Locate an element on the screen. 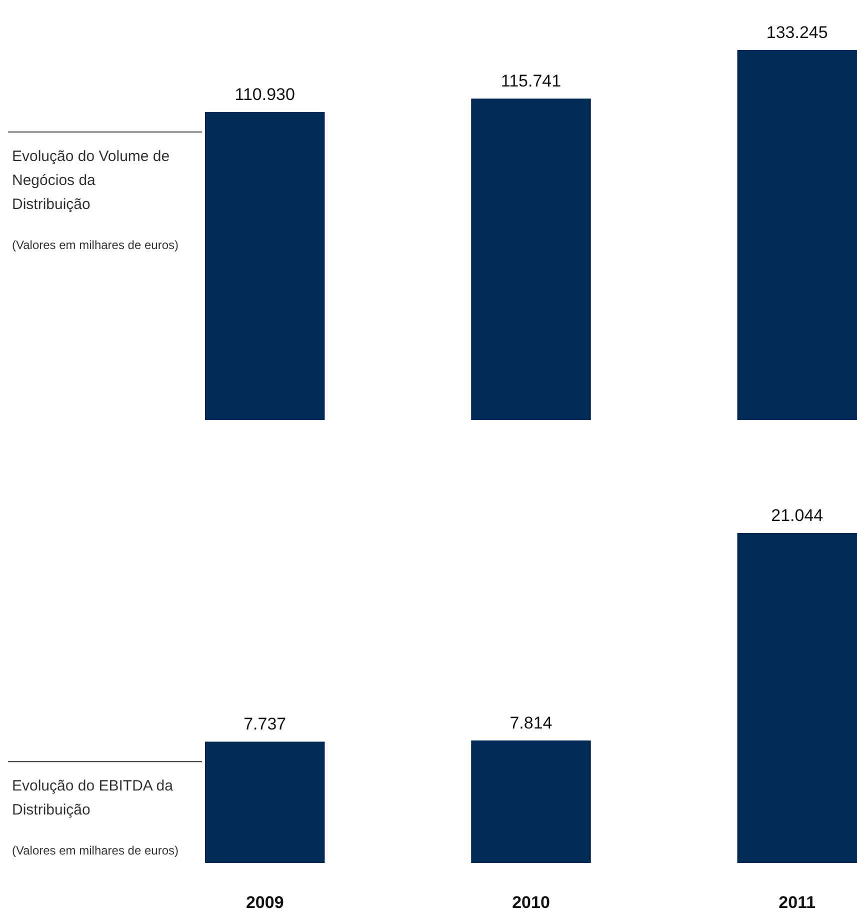 The height and width of the screenshot is (911, 857). data-label: 133.245 is located at coordinates (797, 32).